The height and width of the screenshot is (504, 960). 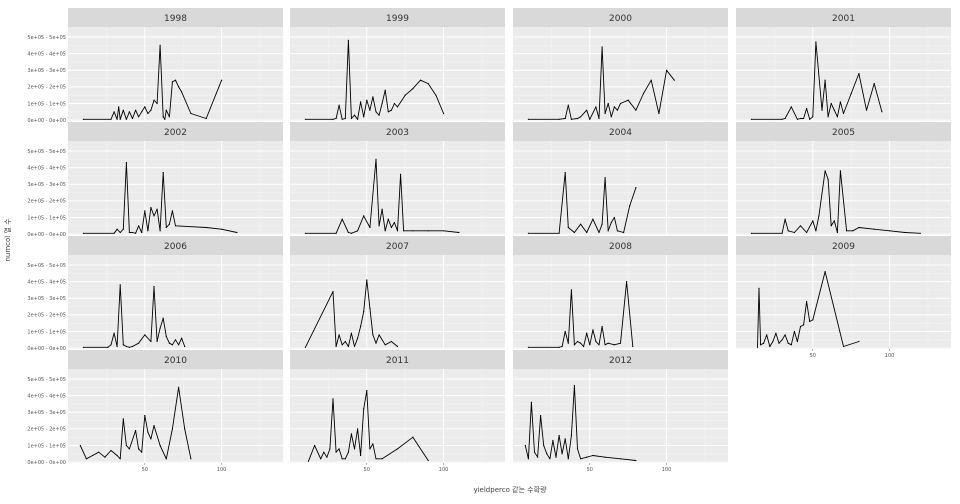 I want to click on series-line-2006, so click(x=134, y=316).